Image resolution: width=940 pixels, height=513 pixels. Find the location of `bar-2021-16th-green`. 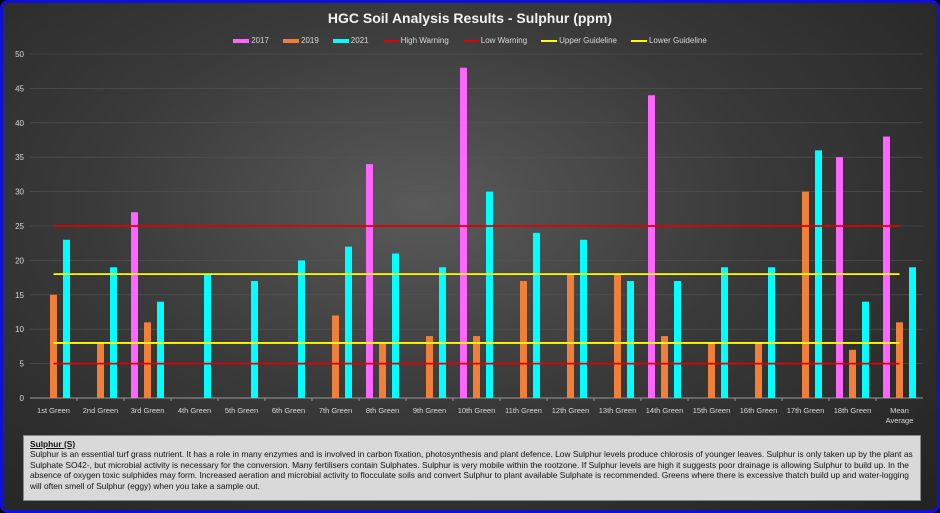

bar-2021-16th-green is located at coordinates (771, 332).